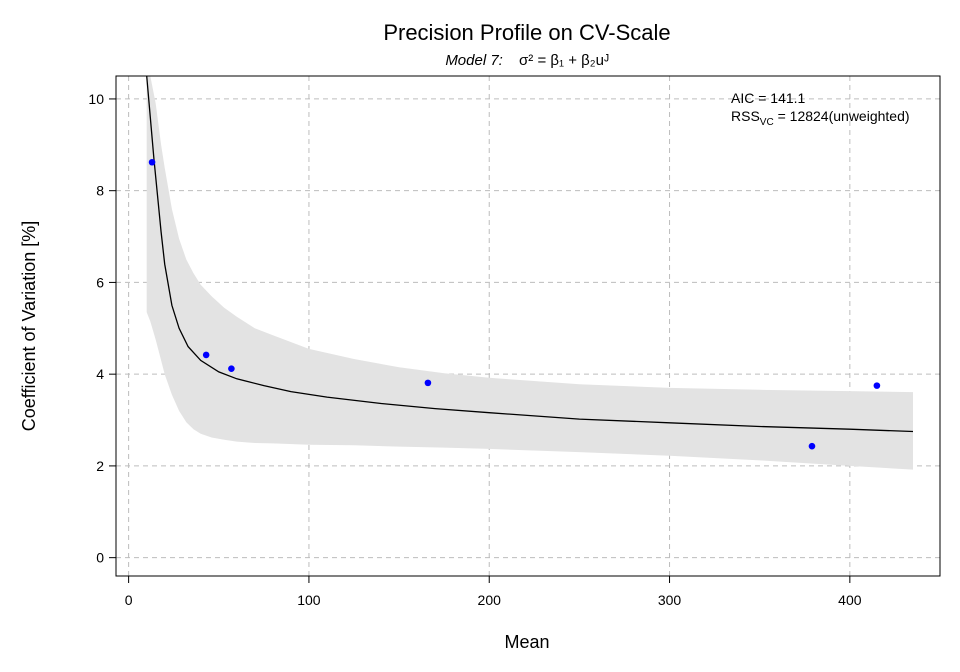  Describe the element at coordinates (129, 600) in the screenshot. I see `x-tick-label: 0` at that location.